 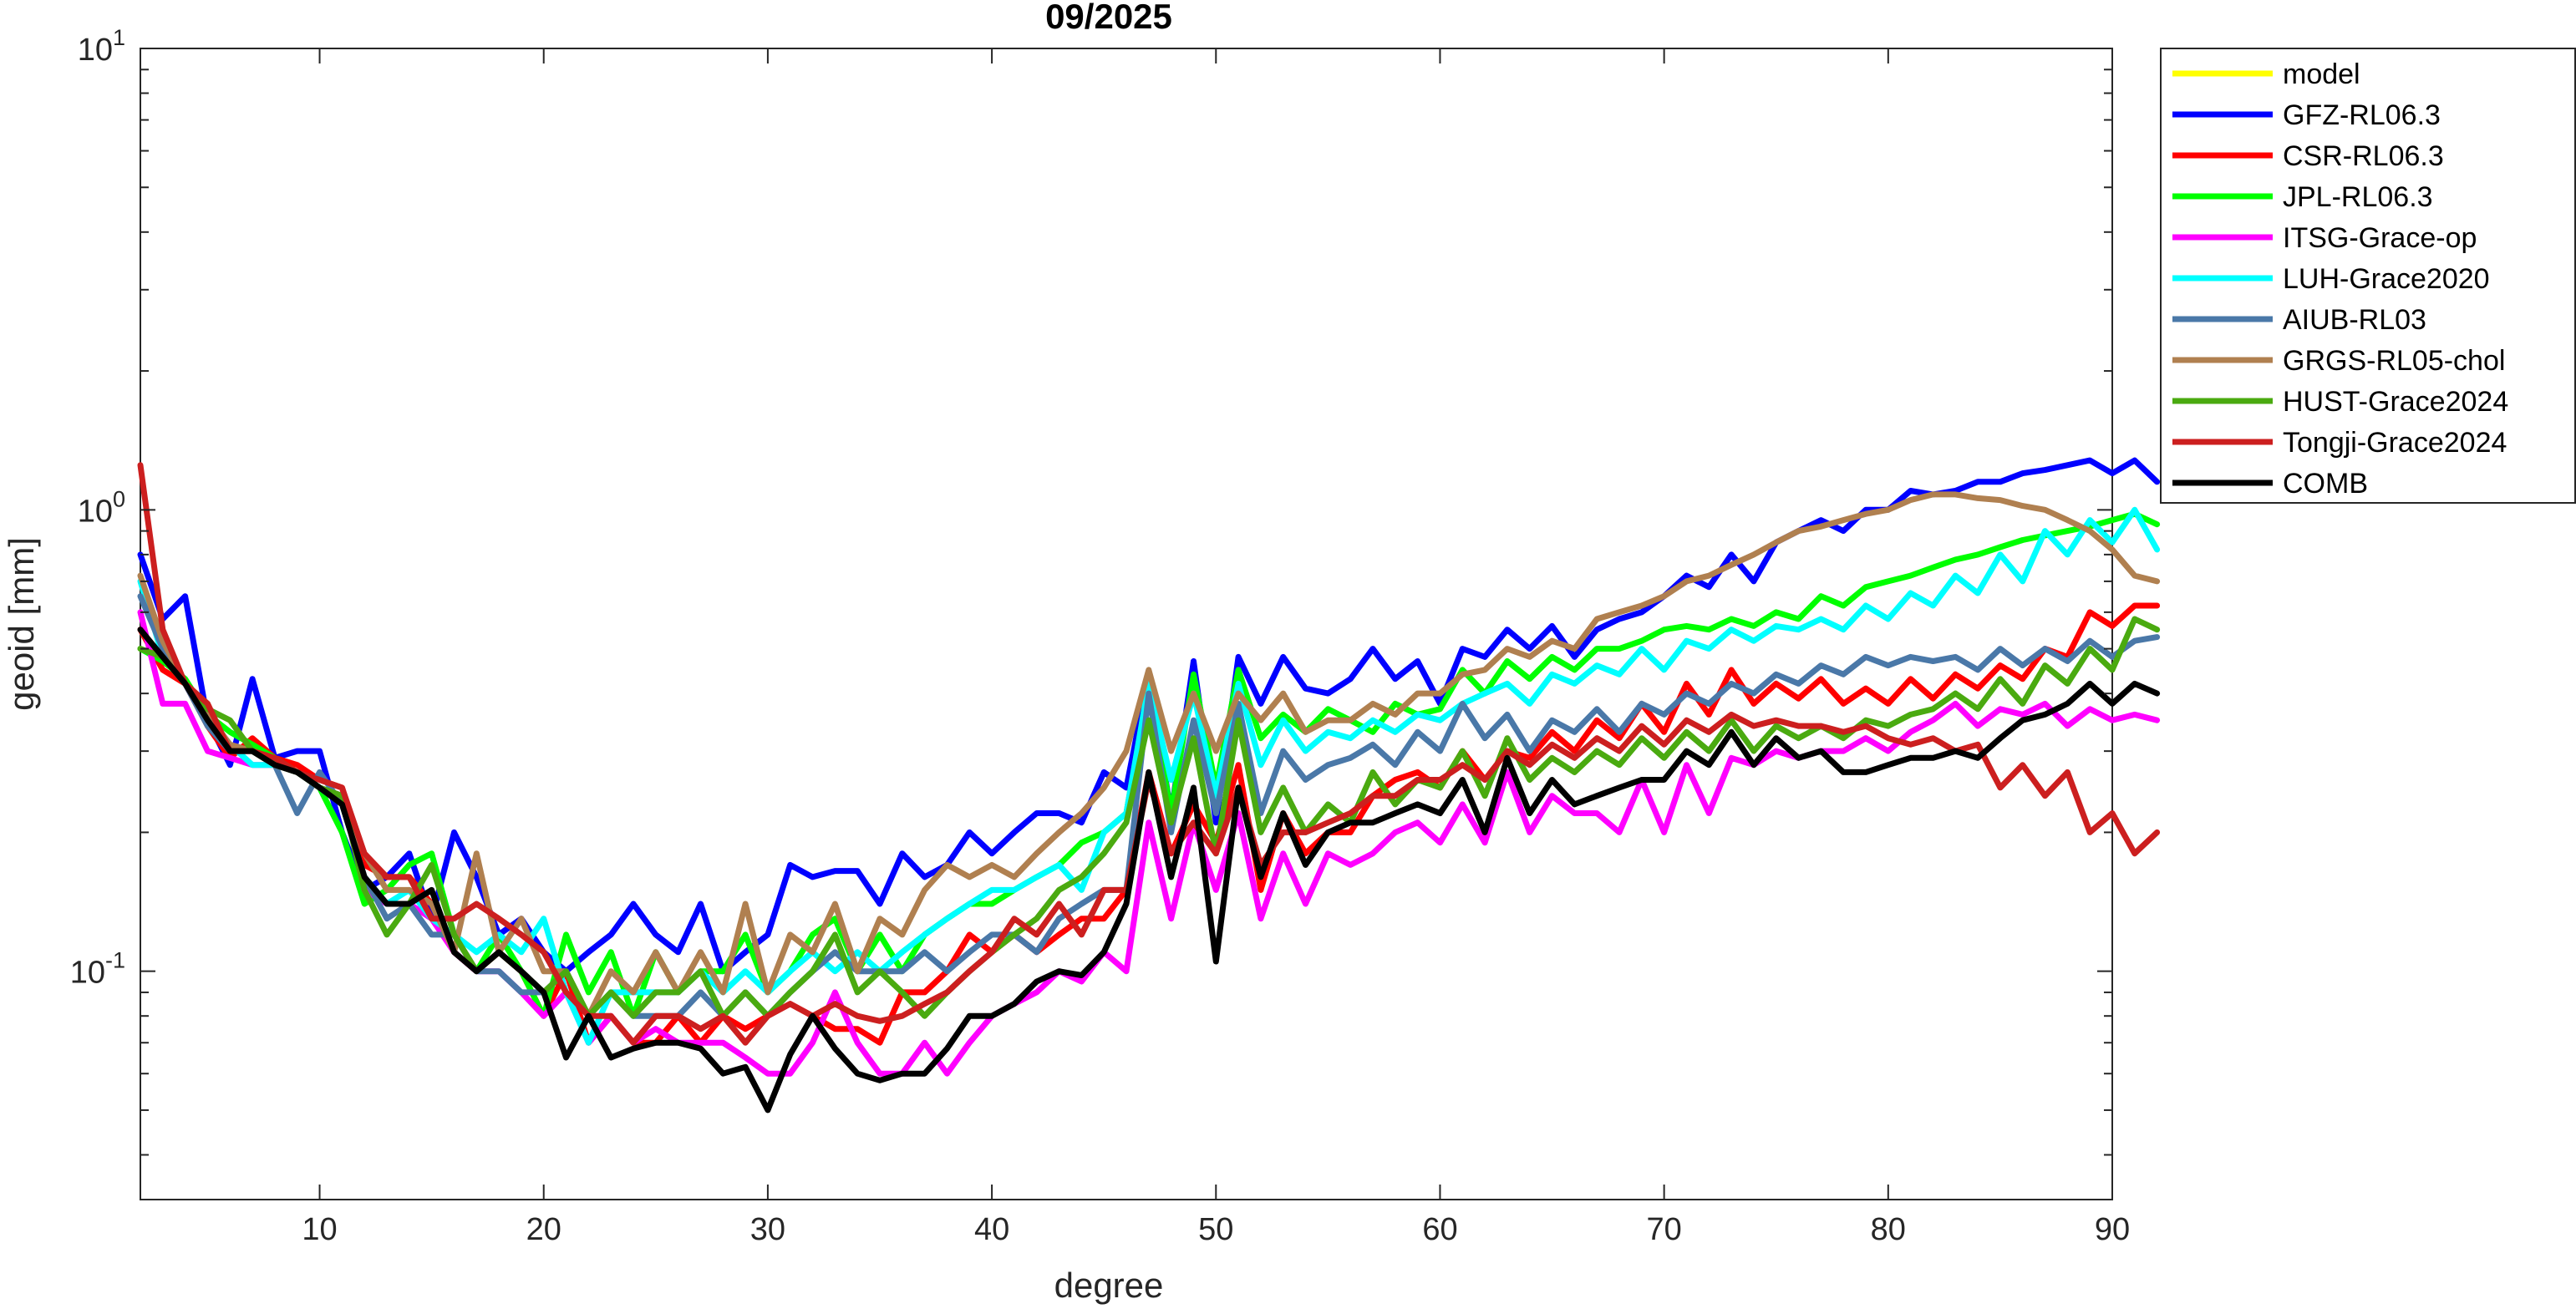 What do you see at coordinates (2321, 74) in the screenshot?
I see `legend-label: model` at bounding box center [2321, 74].